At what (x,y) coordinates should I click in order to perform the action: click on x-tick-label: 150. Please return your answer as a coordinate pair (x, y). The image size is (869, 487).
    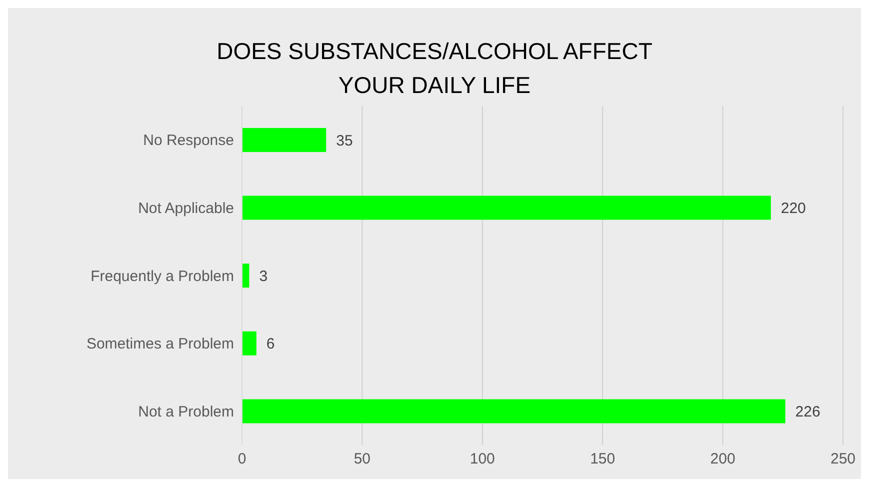
    Looking at the image, I should click on (603, 459).